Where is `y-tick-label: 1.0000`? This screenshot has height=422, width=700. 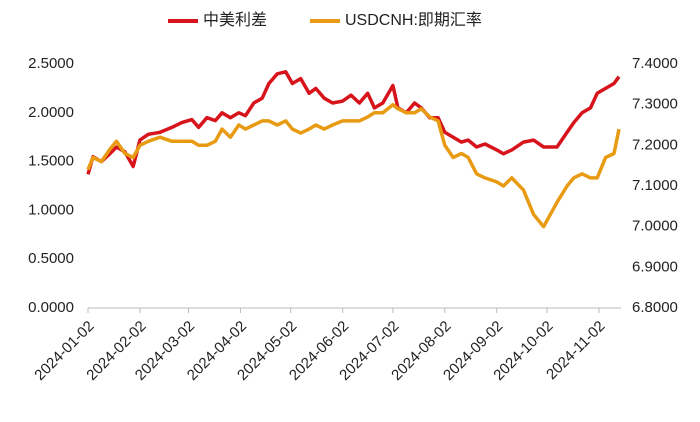 y-tick-label: 1.0000 is located at coordinates (51, 209).